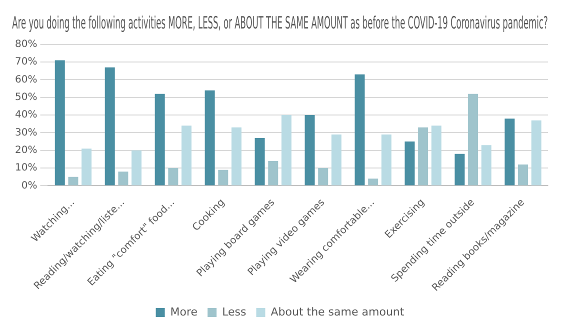 The image size is (576, 336). Describe the element at coordinates (184, 311) in the screenshot. I see `legend-label: More` at that location.